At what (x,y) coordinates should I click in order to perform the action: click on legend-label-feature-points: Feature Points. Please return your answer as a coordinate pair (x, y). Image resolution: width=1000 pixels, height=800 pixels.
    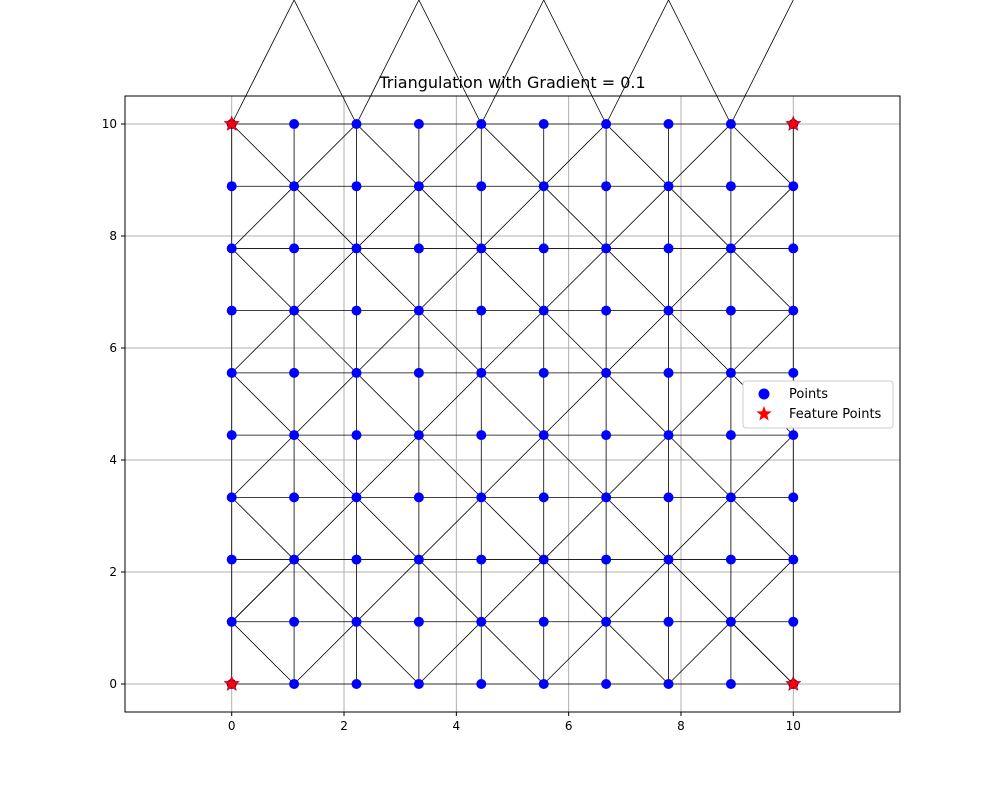
    Looking at the image, I should click on (835, 414).